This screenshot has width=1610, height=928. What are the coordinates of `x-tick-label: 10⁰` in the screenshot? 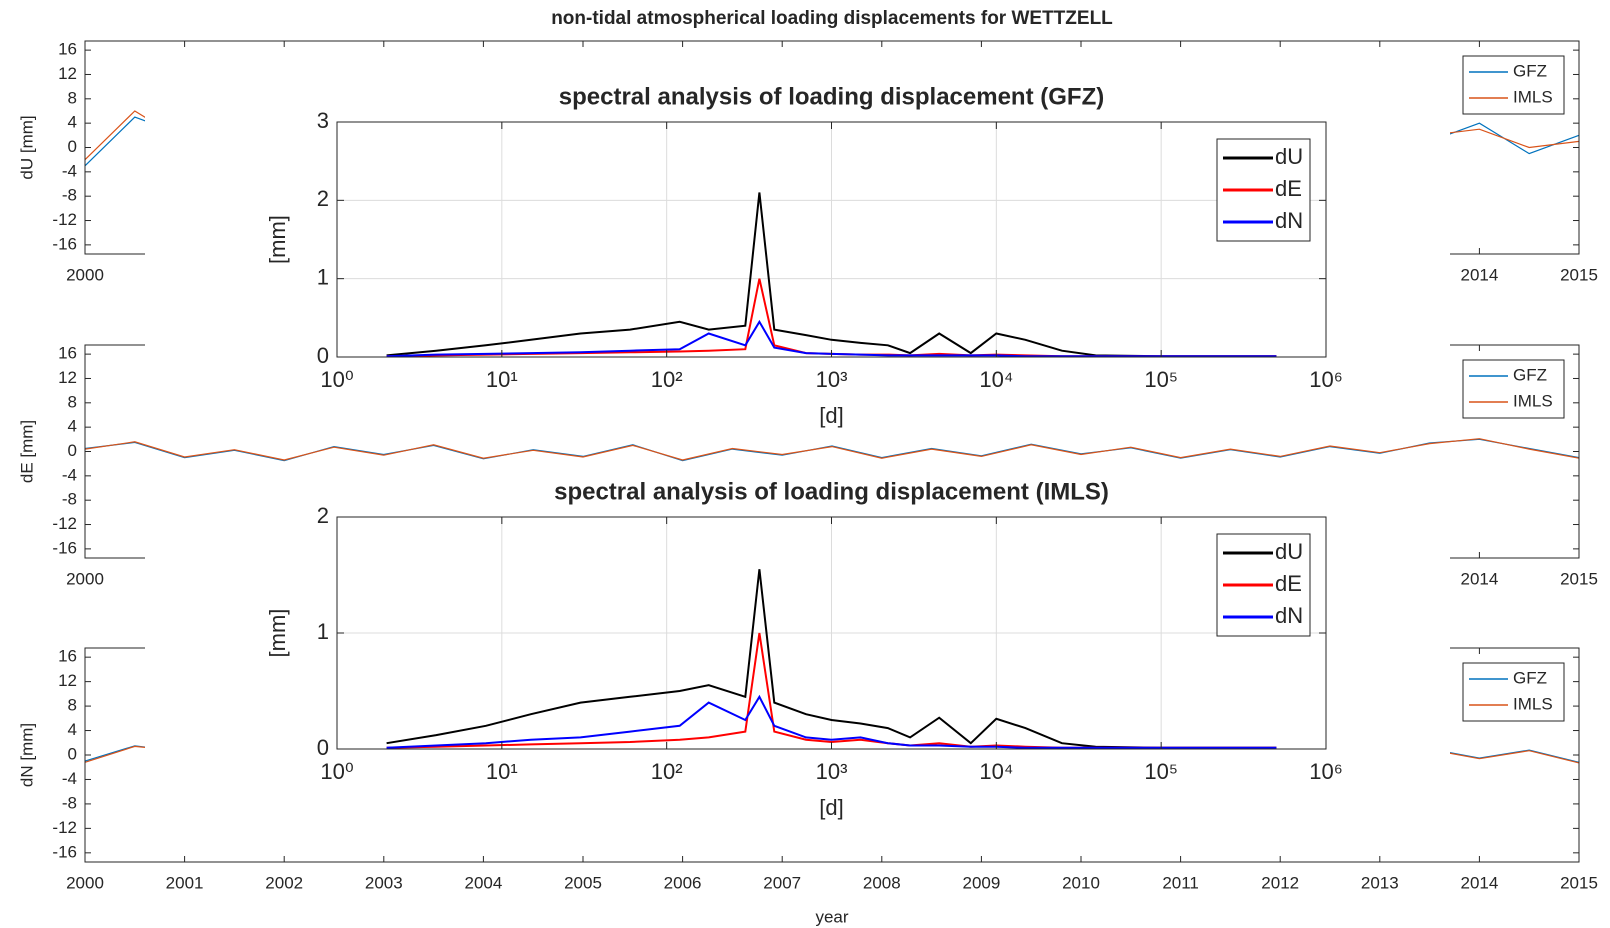 It's located at (336, 771).